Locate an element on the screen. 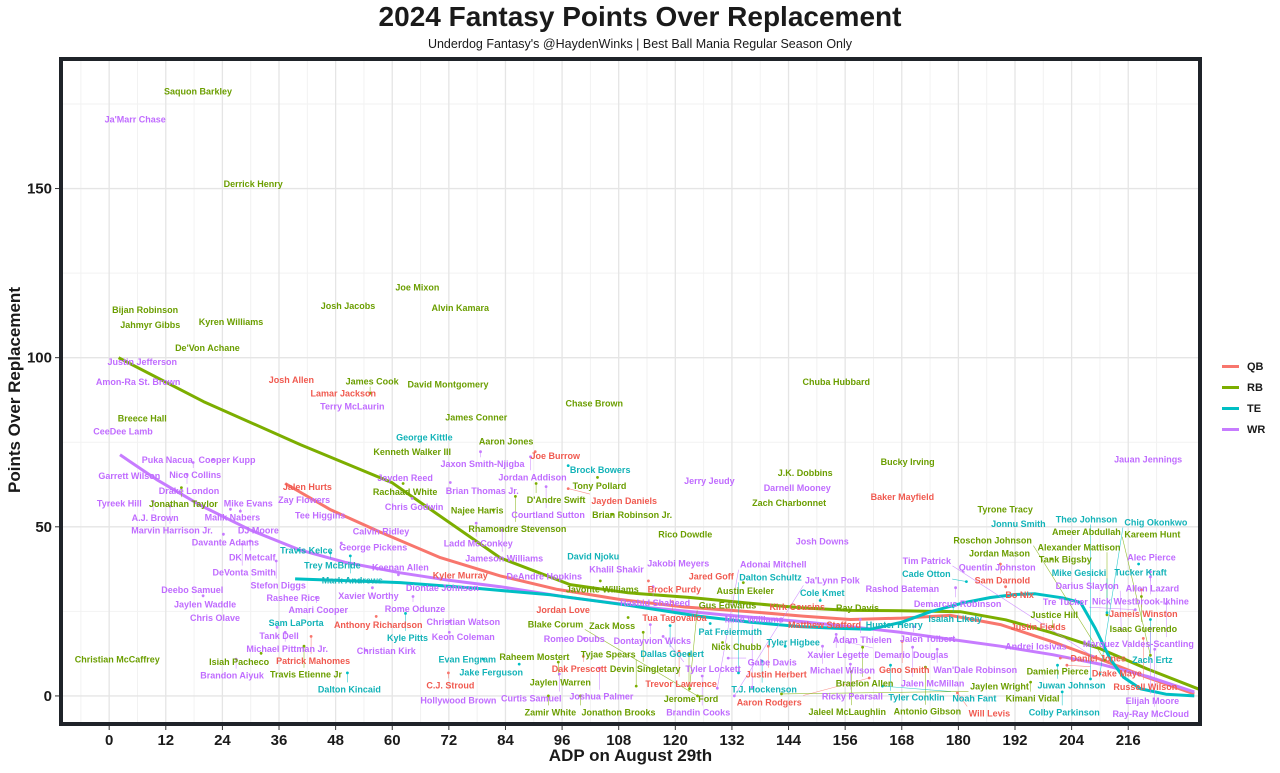  player-label: Curtis Samuel is located at coordinates (531, 699).